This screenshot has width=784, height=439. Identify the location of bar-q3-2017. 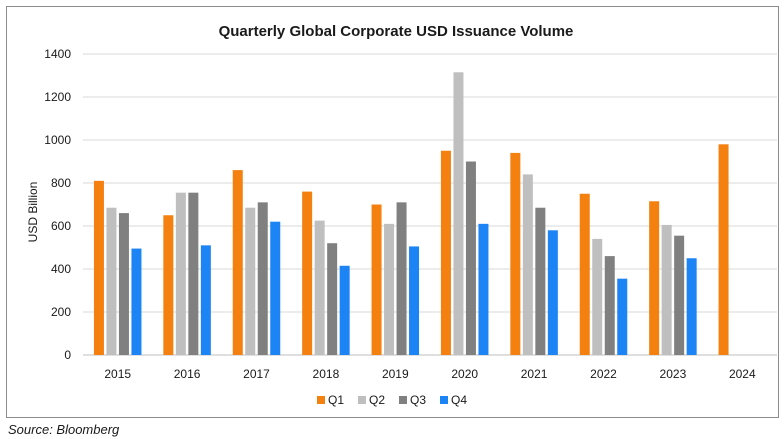
(262, 278).